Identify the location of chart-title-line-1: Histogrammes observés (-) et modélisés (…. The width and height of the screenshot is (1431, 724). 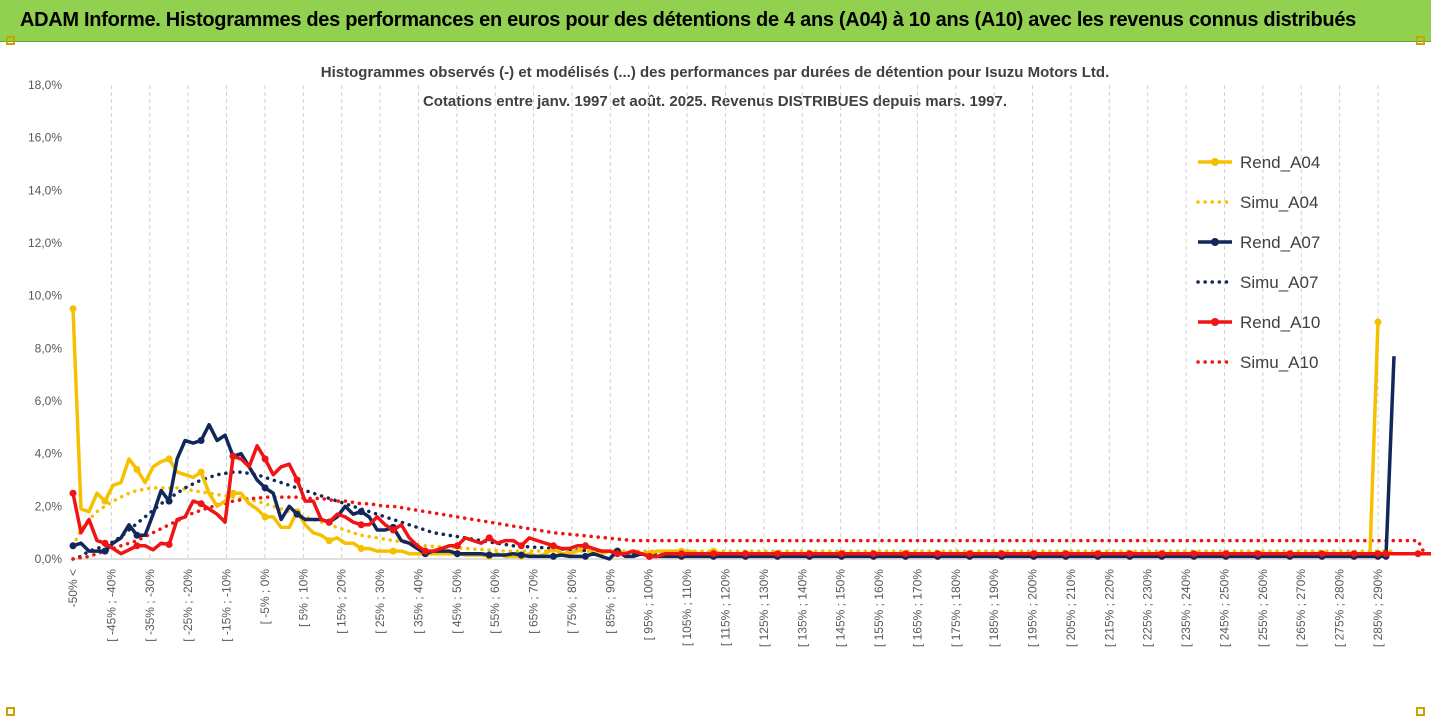
(715, 72).